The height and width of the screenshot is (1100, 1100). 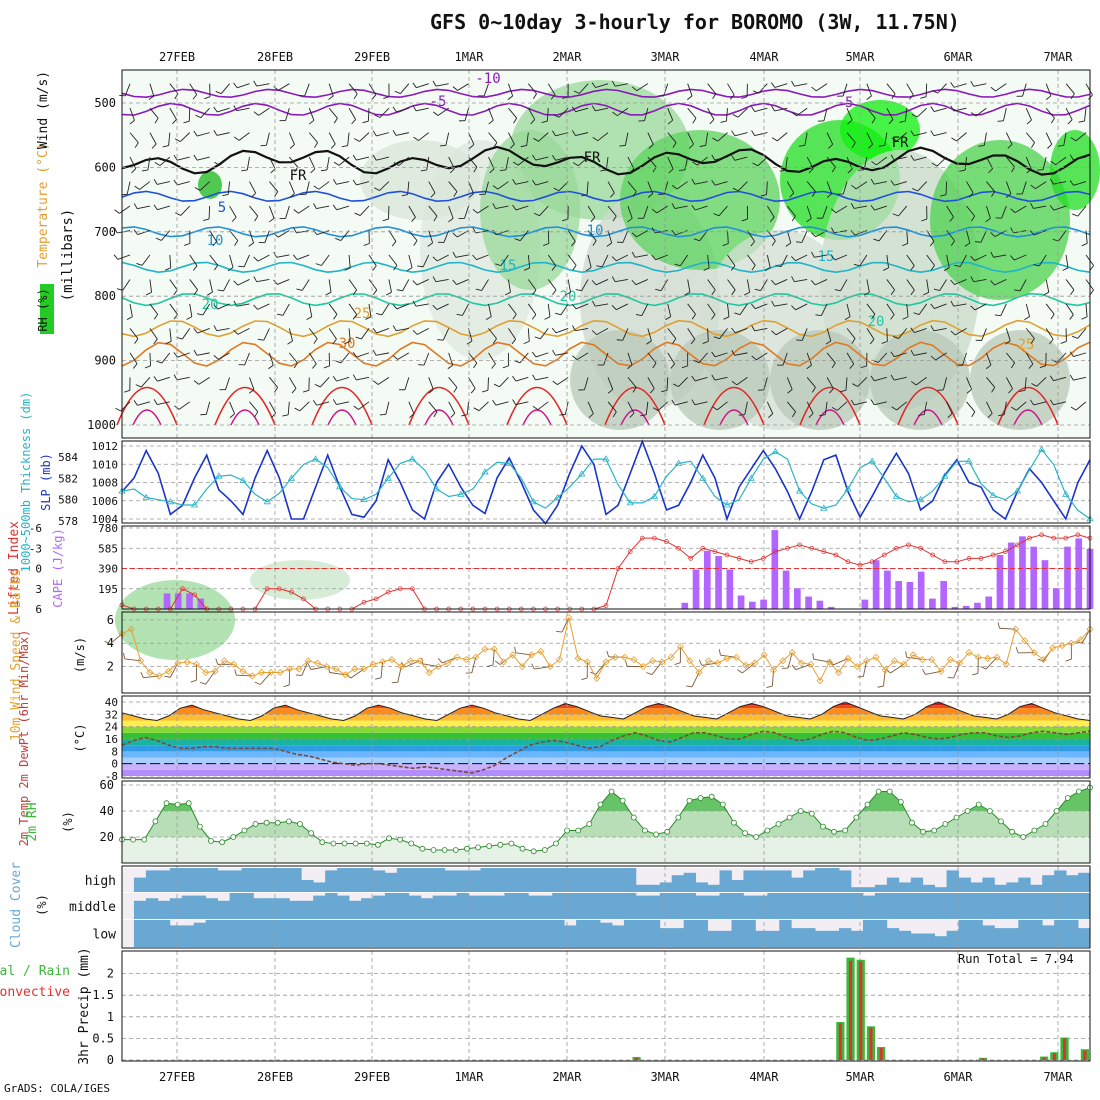 I want to click on profile-wind-barb-398-flag, so click(x=236, y=283).